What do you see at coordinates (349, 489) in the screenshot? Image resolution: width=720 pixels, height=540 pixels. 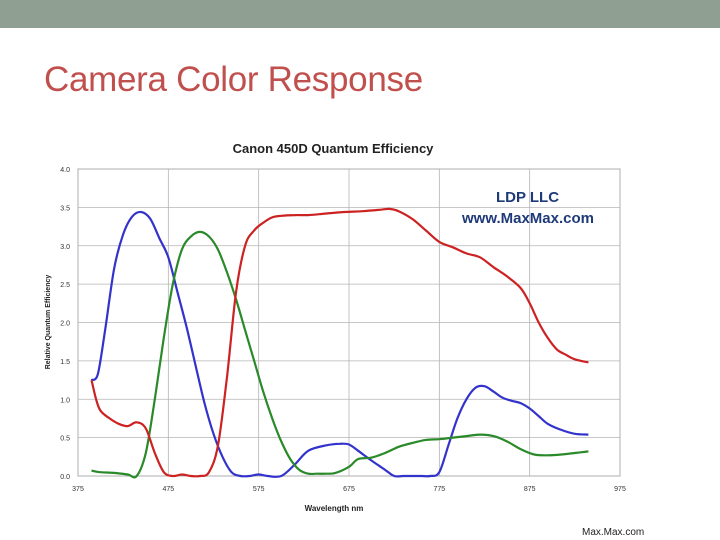 I see `x-tick-label: 675` at bounding box center [349, 489].